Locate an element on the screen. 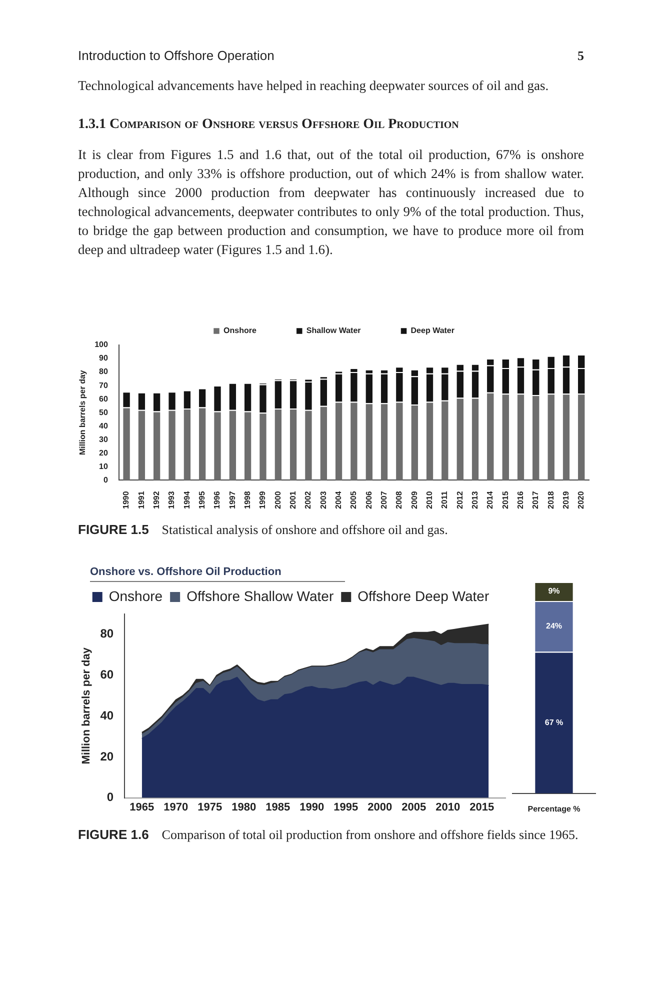 This screenshot has height=1000, width=662. x-tick-label: 1998 is located at coordinates (247, 499).